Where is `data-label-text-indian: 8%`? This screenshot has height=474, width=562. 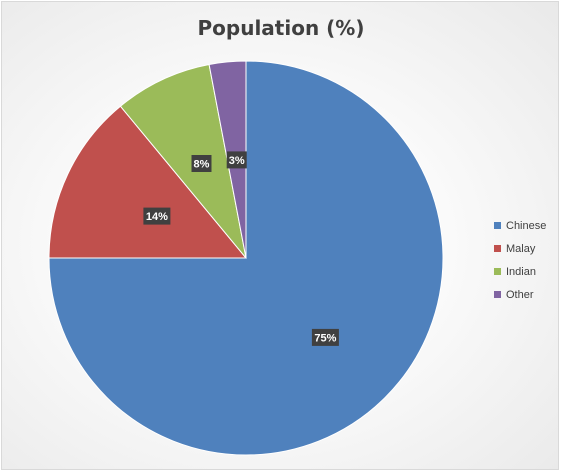 data-label-text-indian: 8% is located at coordinates (202, 165).